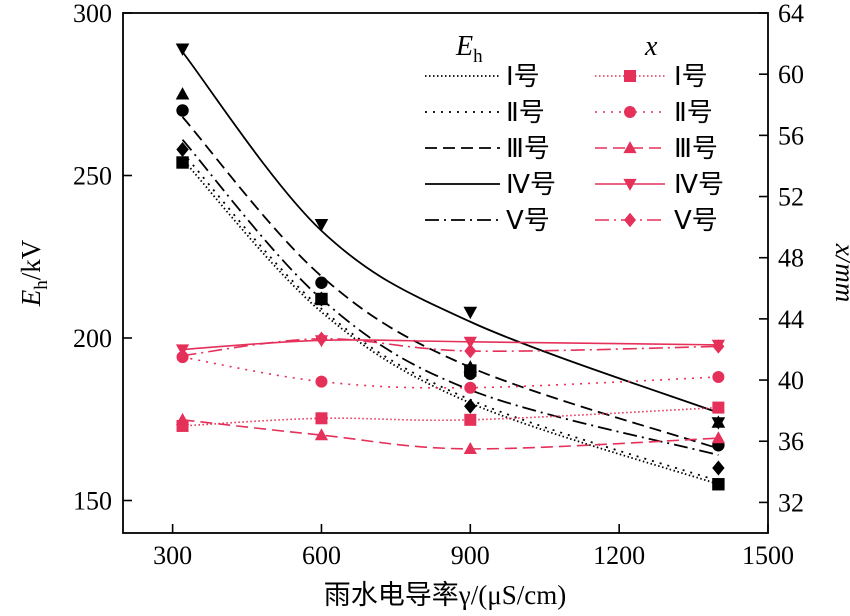 Image resolution: width=850 pixels, height=616 pixels. What do you see at coordinates (699, 184) in the screenshot?
I see `legend-label-x: Ⅳ号` at bounding box center [699, 184].